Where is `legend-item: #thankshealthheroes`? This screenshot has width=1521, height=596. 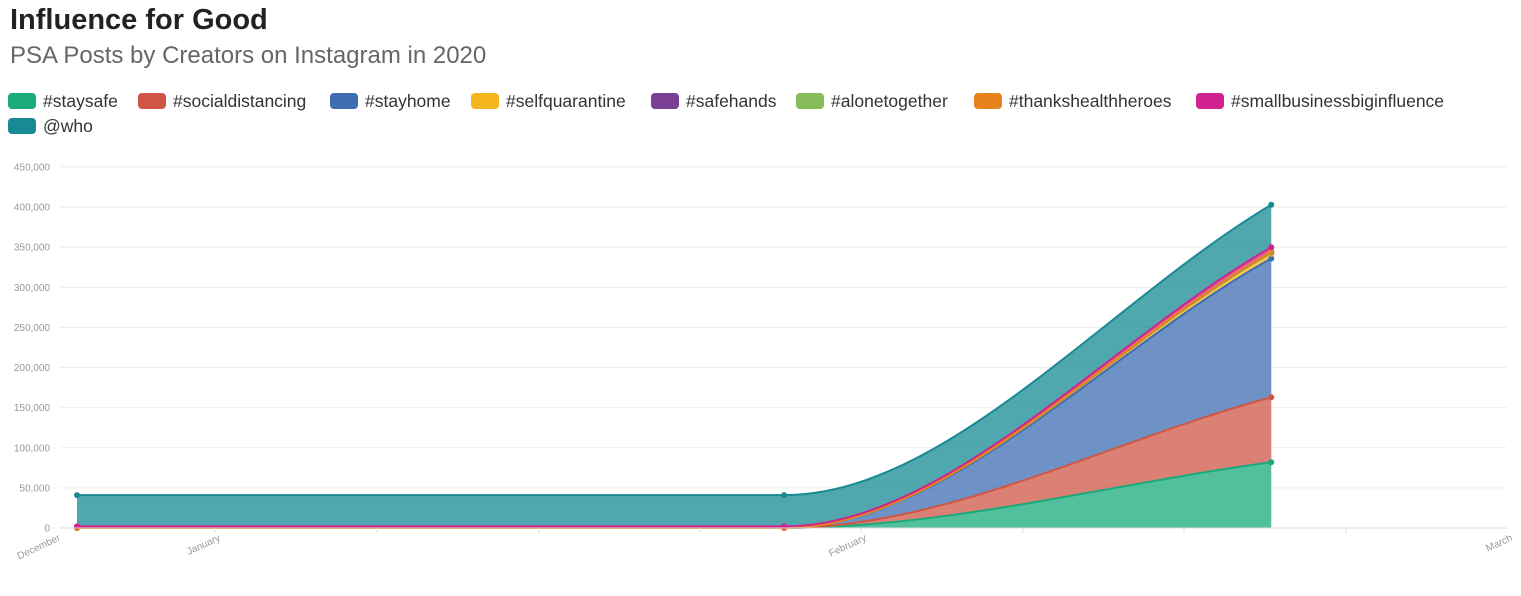
legend-item: #thankshealthheroes is located at coordinates (1072, 101).